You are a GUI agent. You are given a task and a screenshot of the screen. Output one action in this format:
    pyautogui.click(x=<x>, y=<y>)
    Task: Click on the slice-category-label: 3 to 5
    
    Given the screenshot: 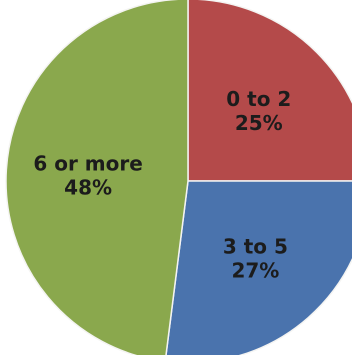 What is the action you would take?
    pyautogui.click(x=255, y=246)
    